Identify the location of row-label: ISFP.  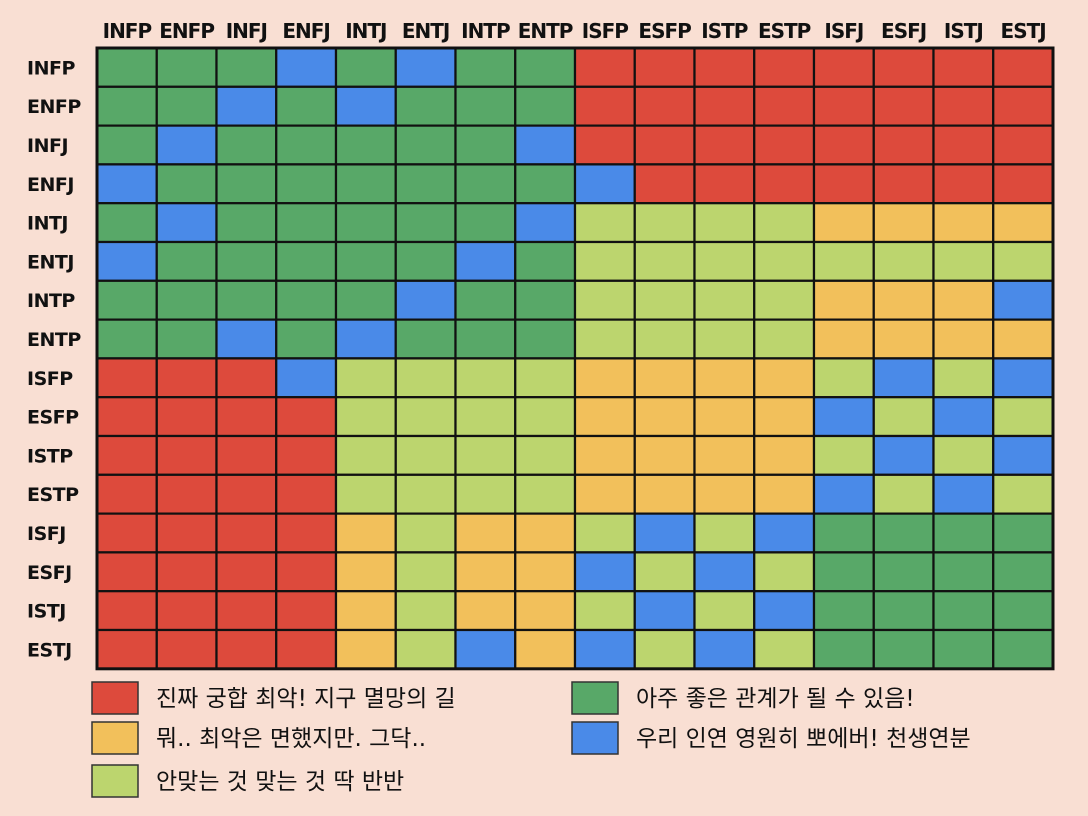
(50, 379).